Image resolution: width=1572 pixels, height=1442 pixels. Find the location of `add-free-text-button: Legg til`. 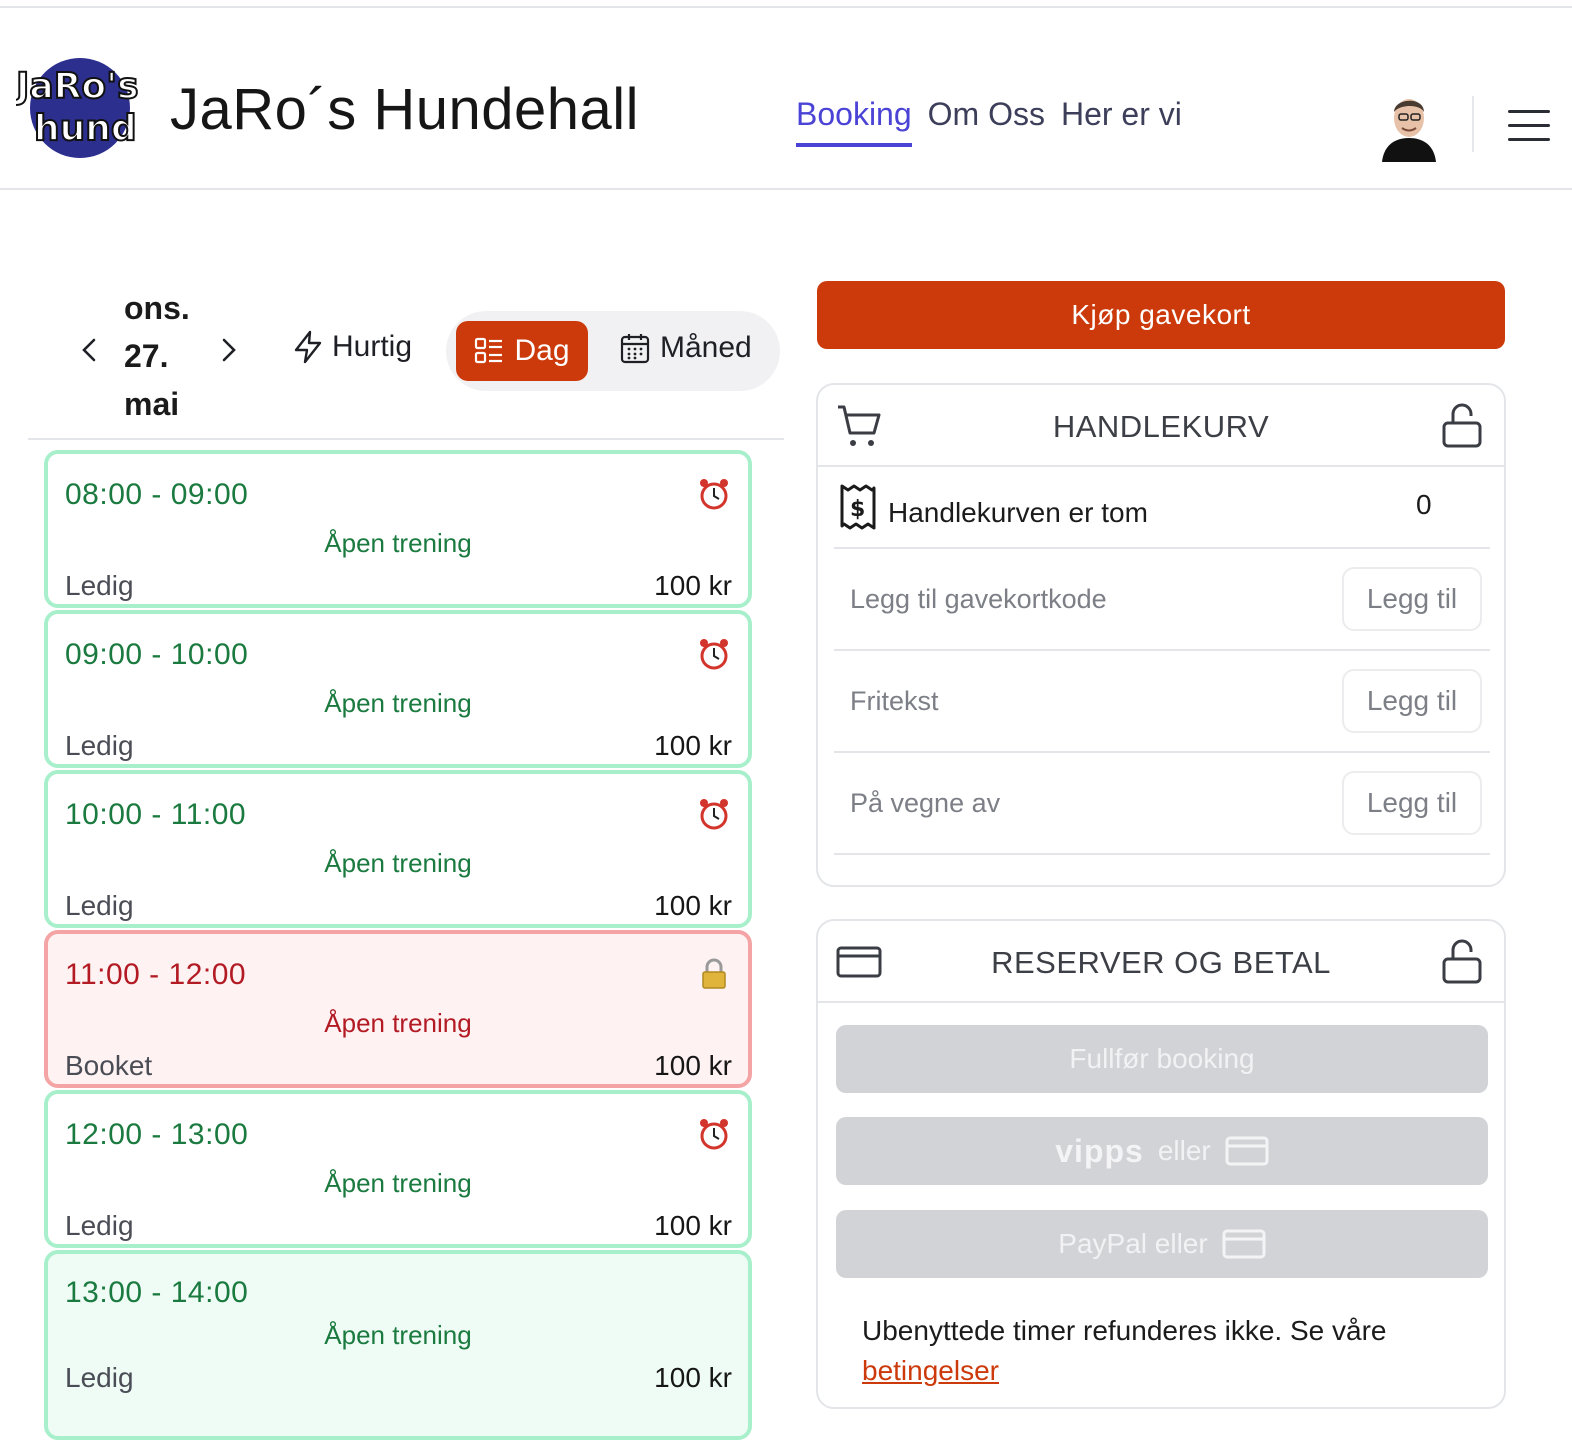

add-free-text-button: Legg til is located at coordinates (1412, 701).